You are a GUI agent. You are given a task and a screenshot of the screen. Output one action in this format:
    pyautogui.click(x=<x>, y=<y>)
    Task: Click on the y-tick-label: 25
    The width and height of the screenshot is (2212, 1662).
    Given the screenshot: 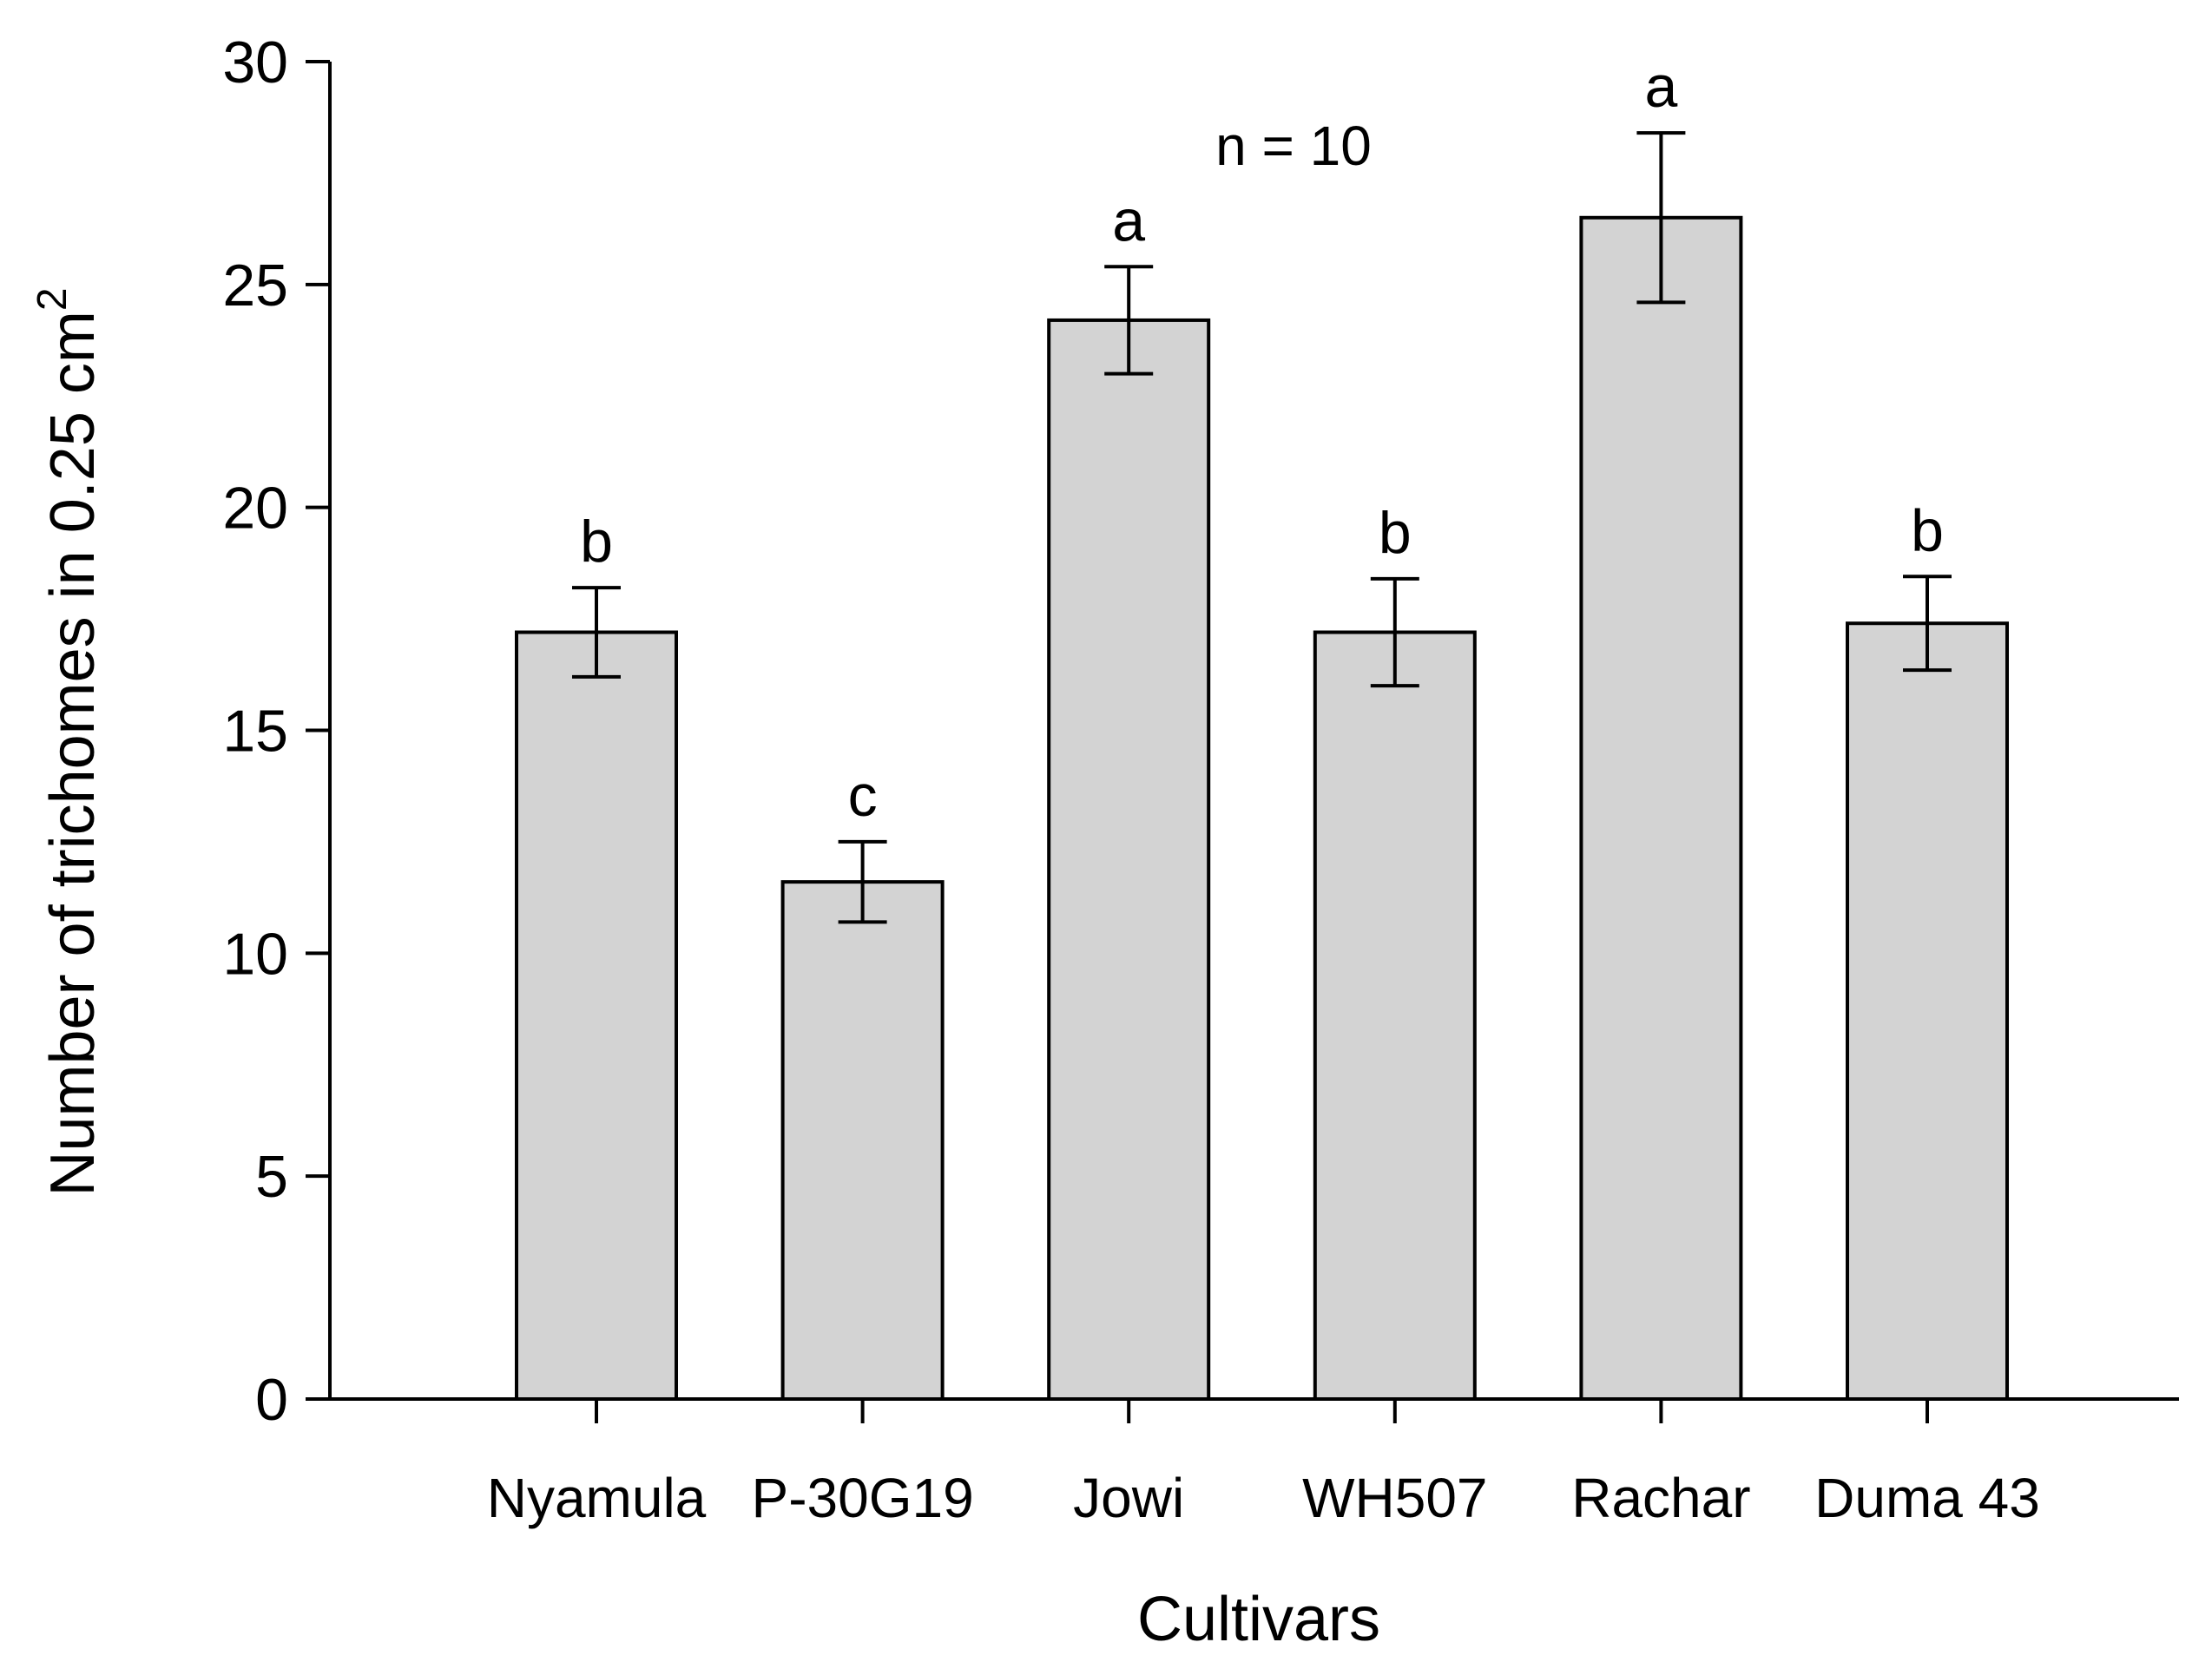 What is the action you would take?
    pyautogui.click(x=255, y=286)
    